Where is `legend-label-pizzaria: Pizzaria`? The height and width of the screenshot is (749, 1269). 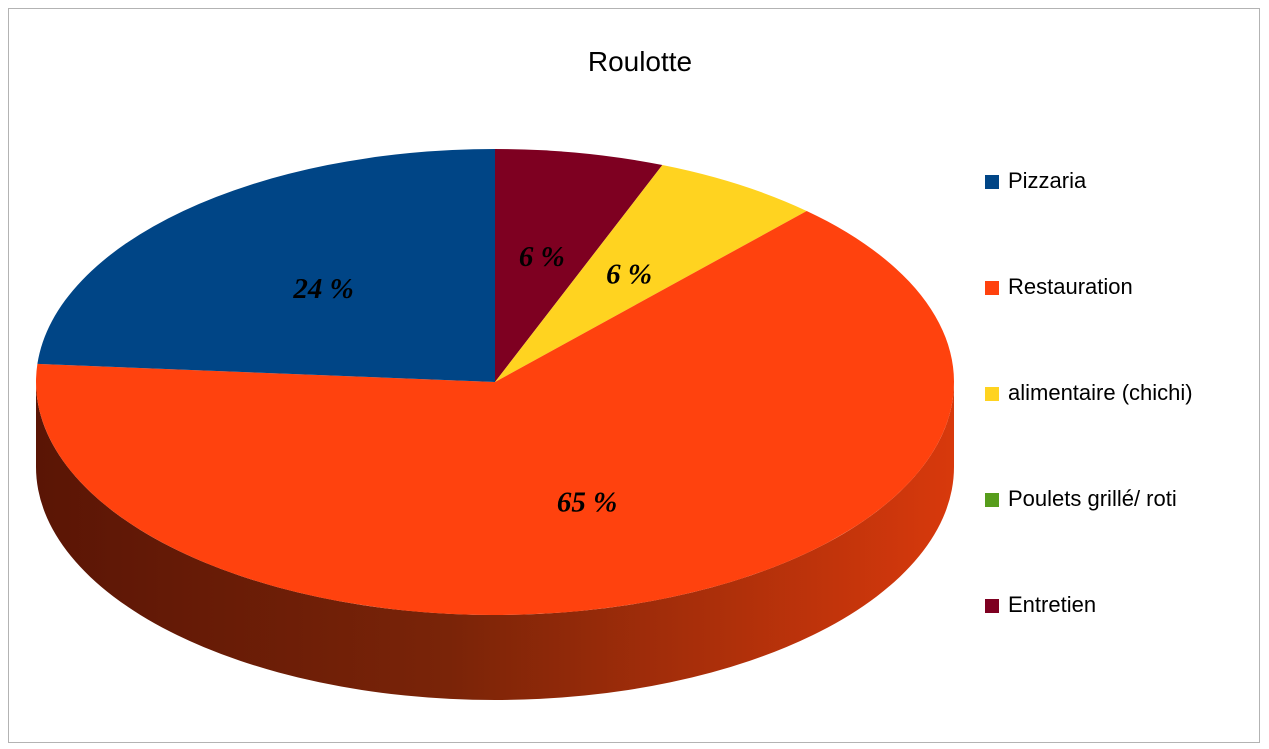 legend-label-pizzaria: Pizzaria is located at coordinates (1047, 180).